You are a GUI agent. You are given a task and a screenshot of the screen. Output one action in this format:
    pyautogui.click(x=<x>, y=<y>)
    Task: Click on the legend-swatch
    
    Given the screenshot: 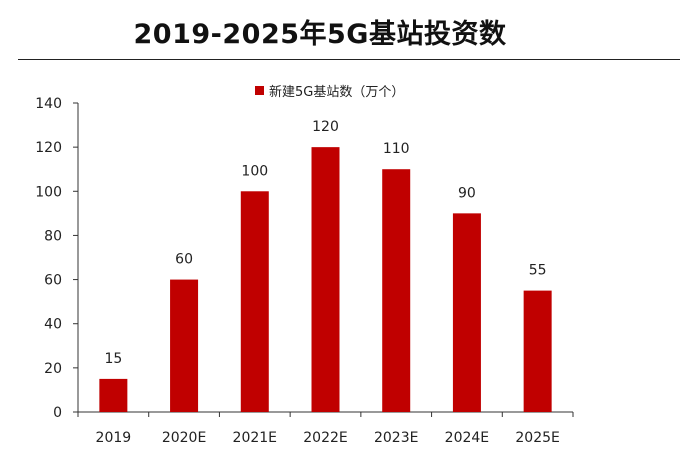 What is the action you would take?
    pyautogui.click(x=259, y=90)
    